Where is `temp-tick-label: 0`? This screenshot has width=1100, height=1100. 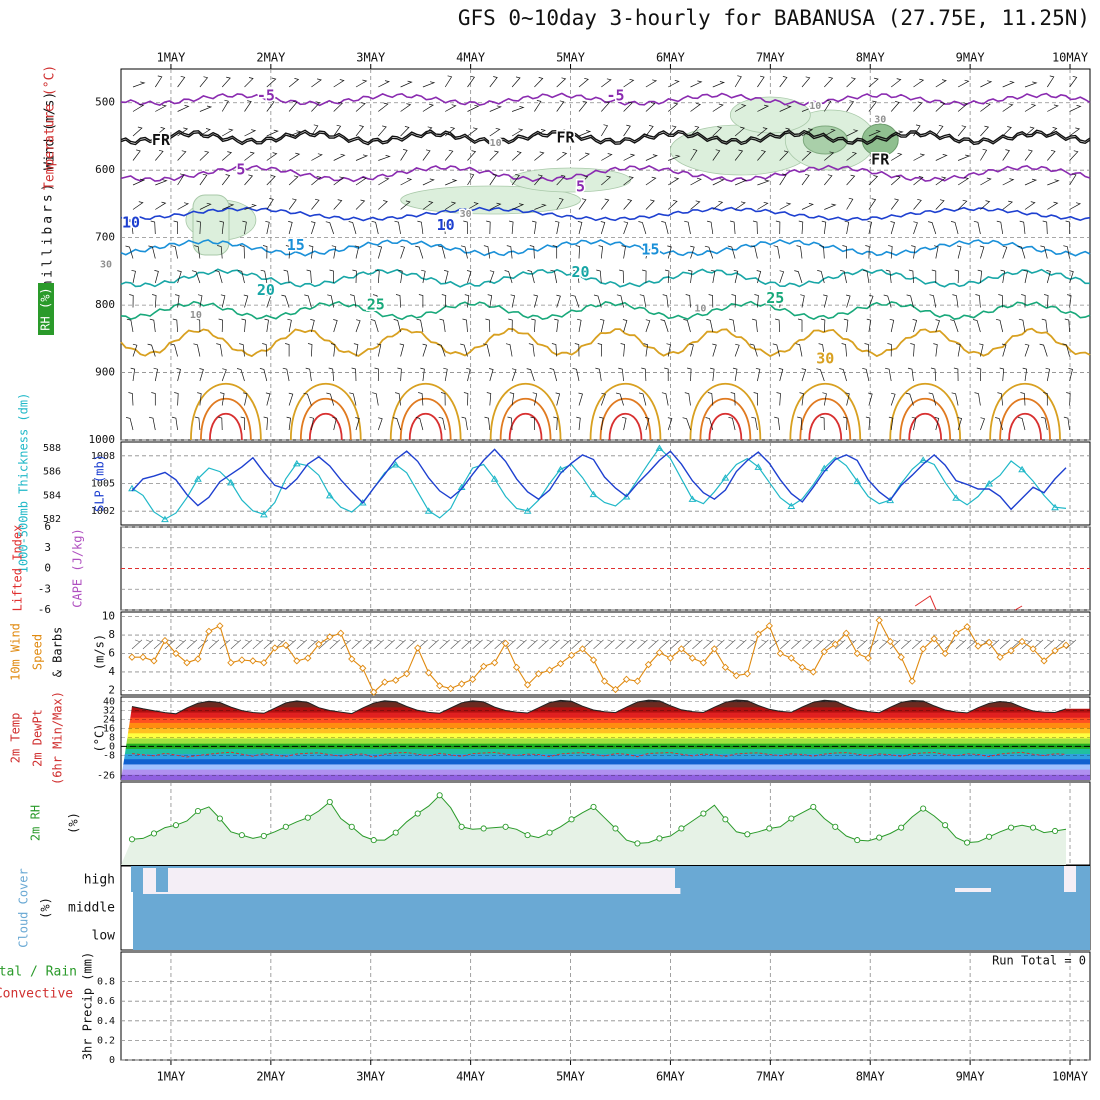 temp-tick-label: 0 is located at coordinates (112, 746).